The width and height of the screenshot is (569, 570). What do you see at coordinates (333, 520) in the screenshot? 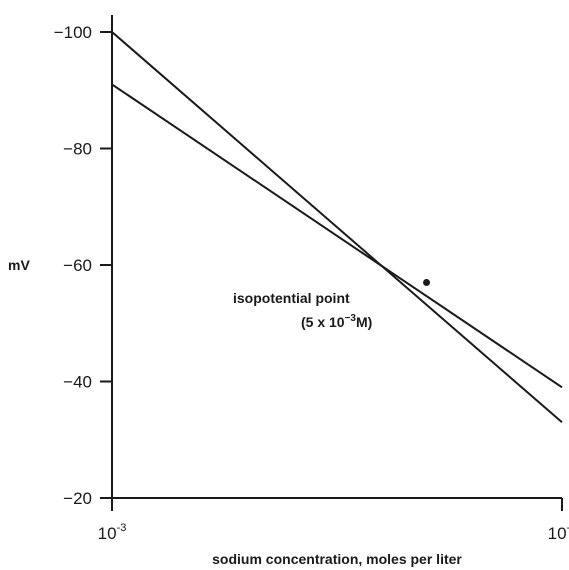
I see `x-ticks: 10-3 10-2` at bounding box center [333, 520].